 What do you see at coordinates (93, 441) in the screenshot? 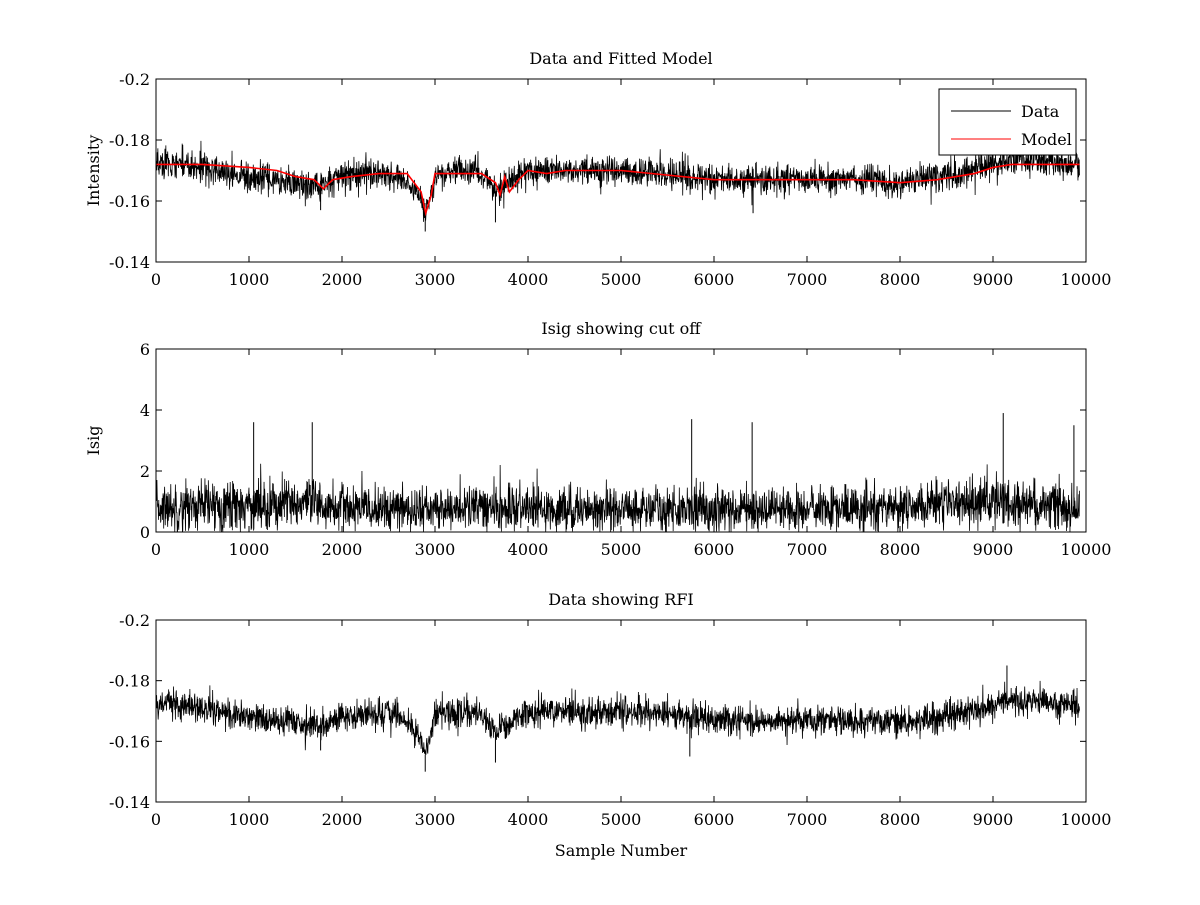
I see `y-axis-label: Isig` at bounding box center [93, 441].